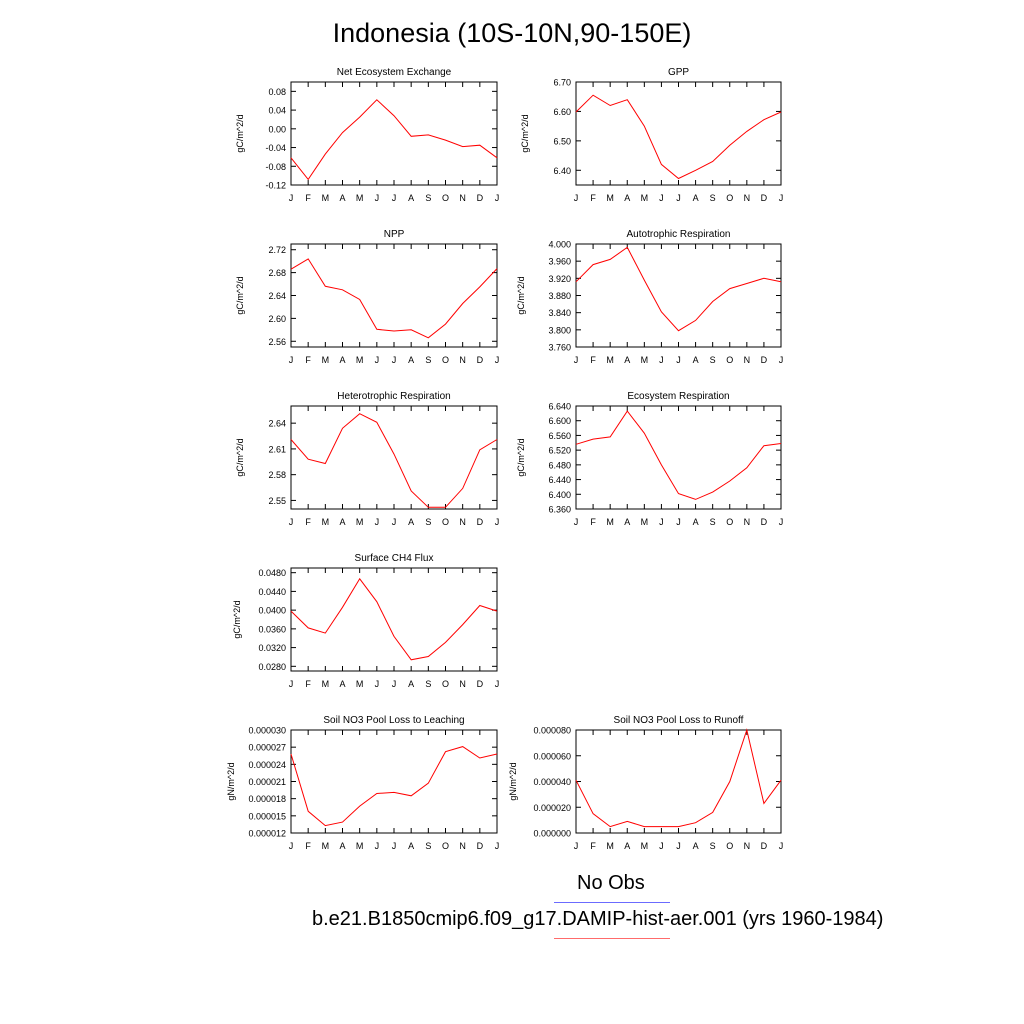 The height and width of the screenshot is (1024, 1024). I want to click on y-tick-label: -0.12, so click(275, 186).